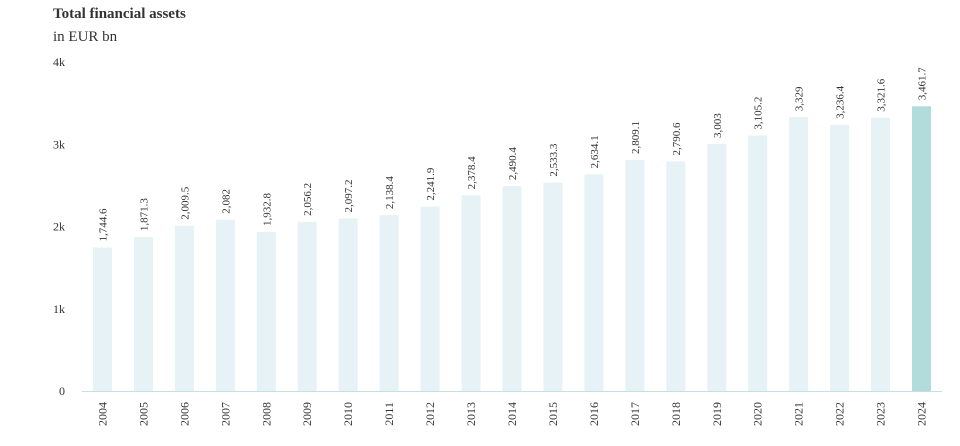 Image resolution: width=960 pixels, height=446 pixels. I want to click on x-tick-label: 2014, so click(512, 414).